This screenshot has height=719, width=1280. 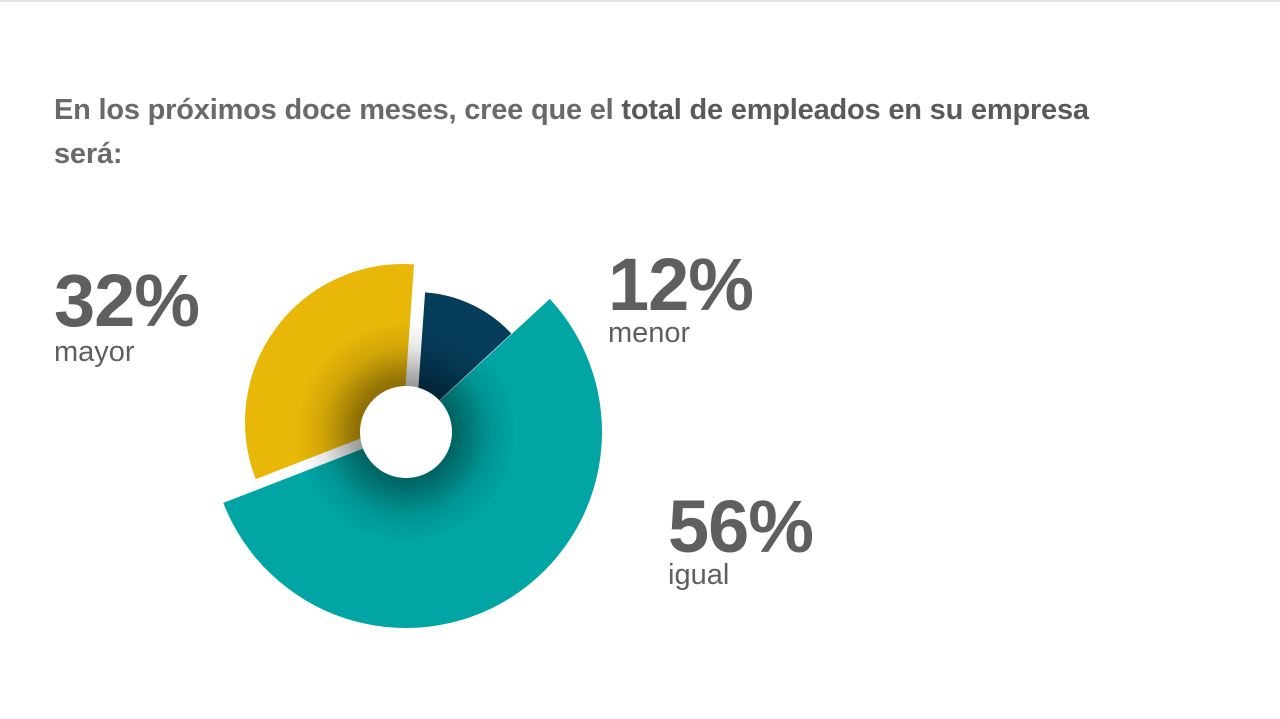 I want to click on title-emphasis: total de empleados en su empresa, so click(x=855, y=110).